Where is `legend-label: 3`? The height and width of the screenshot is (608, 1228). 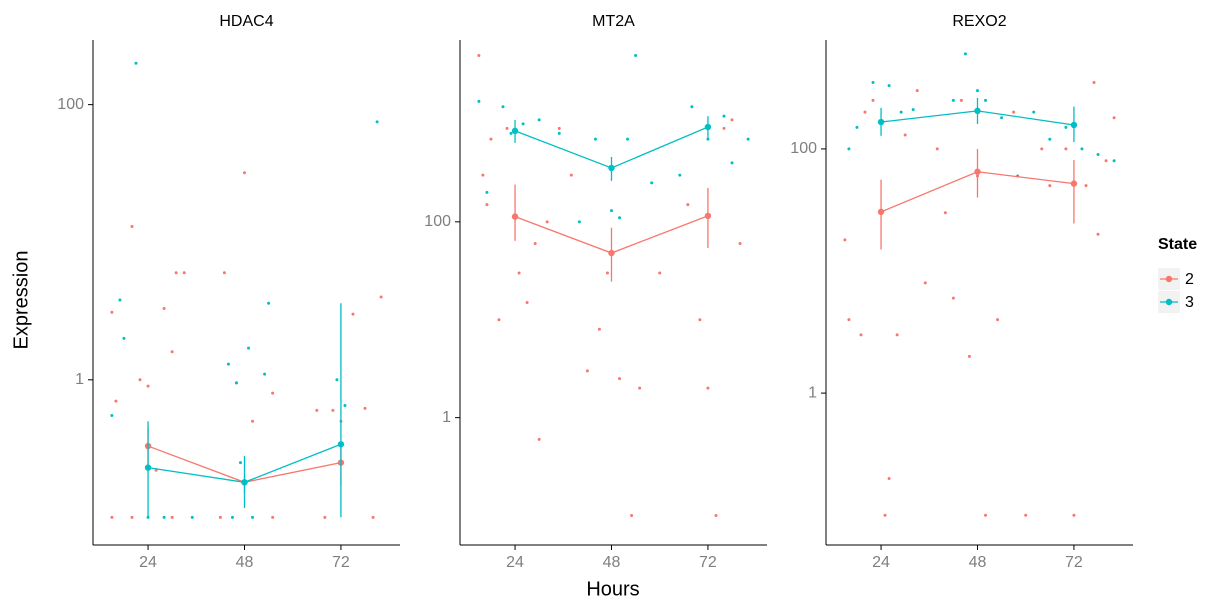 legend-label: 3 is located at coordinates (1189, 302).